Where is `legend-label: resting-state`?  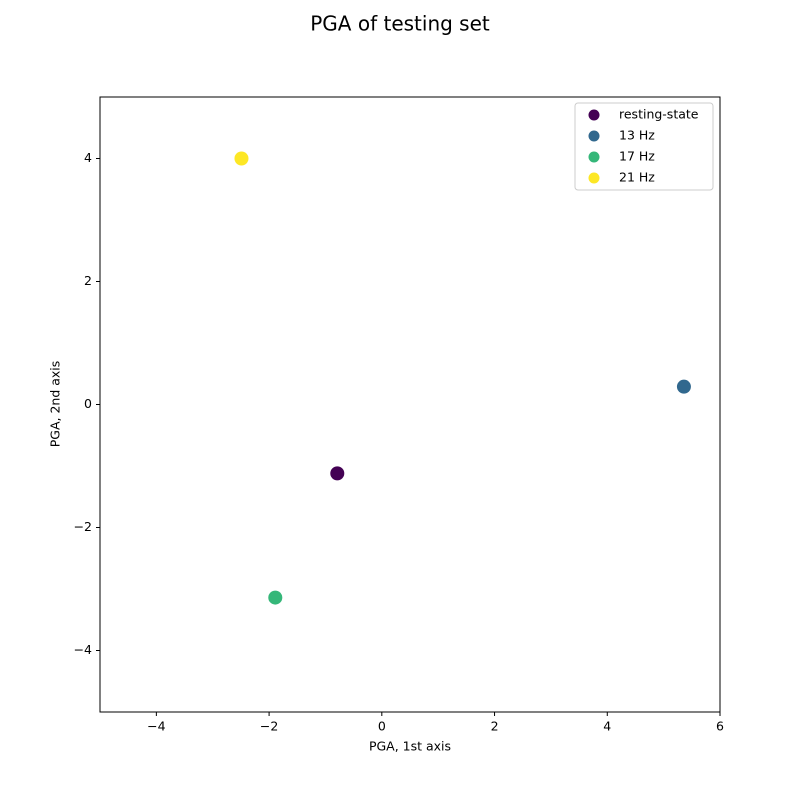 legend-label: resting-state is located at coordinates (659, 114).